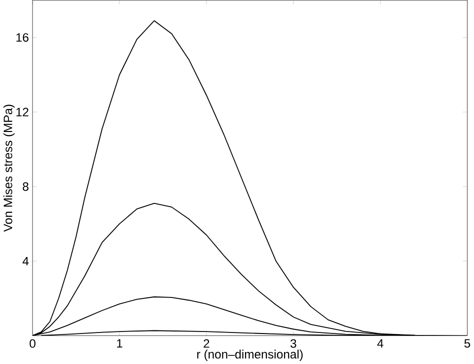 The width and height of the screenshot is (474, 364). What do you see at coordinates (22, 112) in the screenshot?
I see `y-tick-label: 12` at bounding box center [22, 112].